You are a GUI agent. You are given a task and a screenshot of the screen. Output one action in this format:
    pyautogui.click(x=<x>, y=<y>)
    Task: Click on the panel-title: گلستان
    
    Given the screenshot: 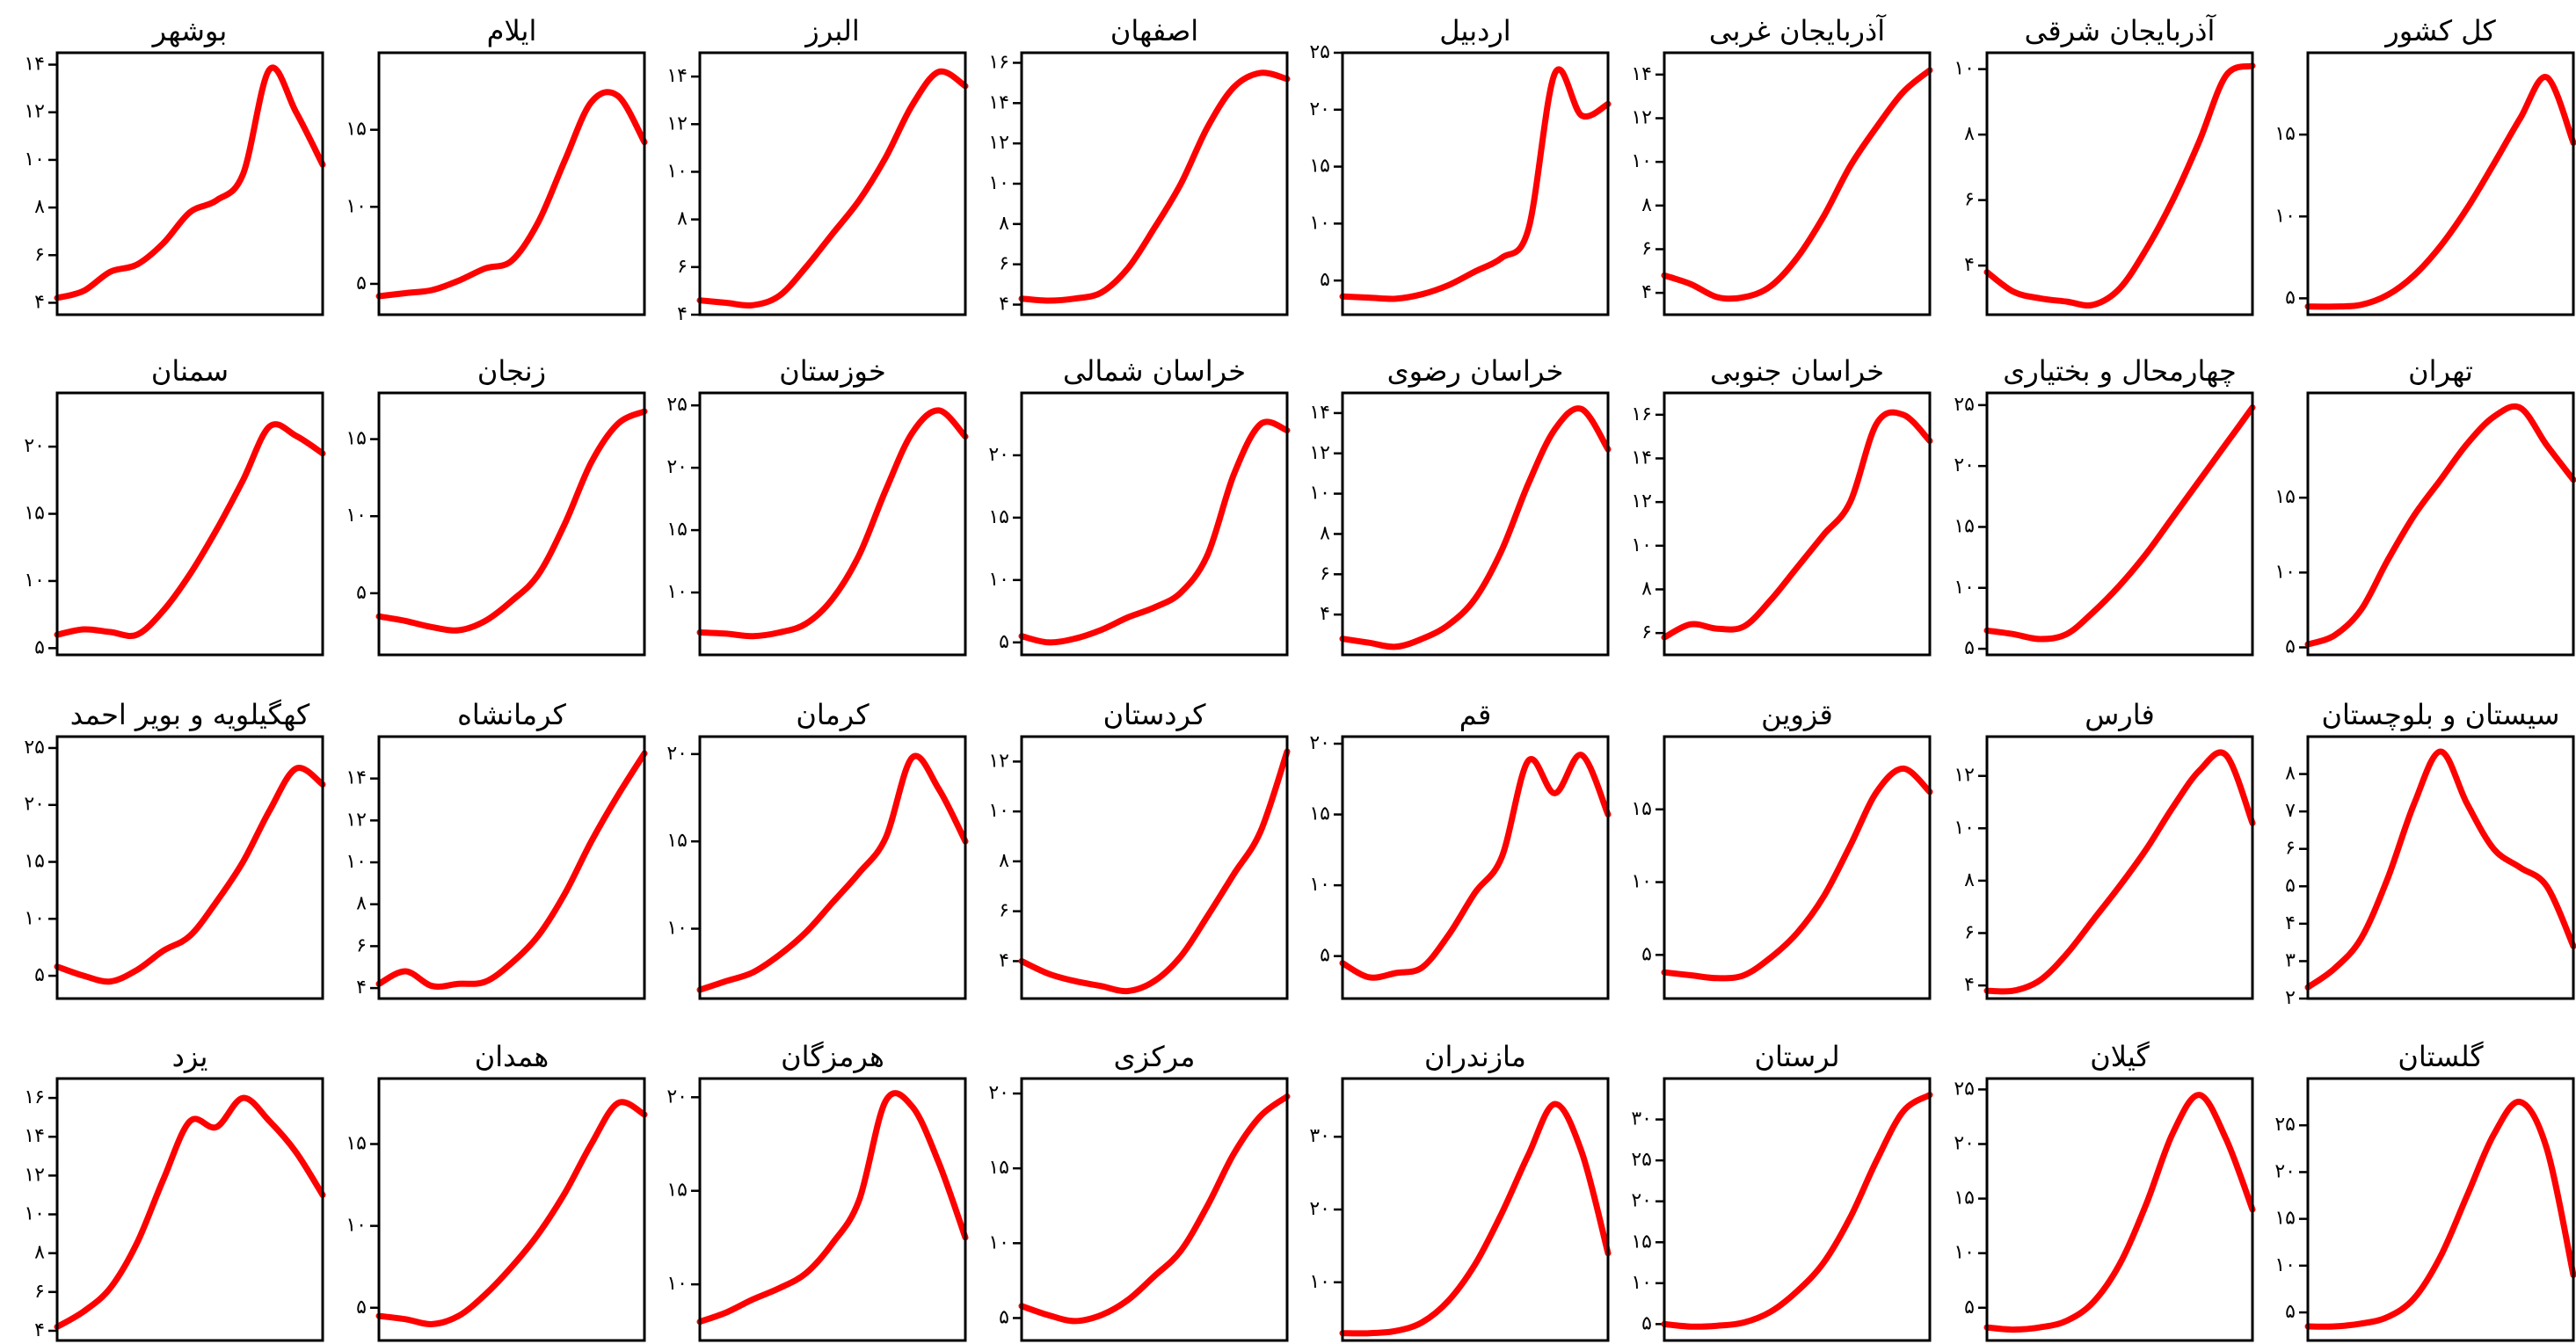 What is the action you would take?
    pyautogui.click(x=2441, y=1056)
    